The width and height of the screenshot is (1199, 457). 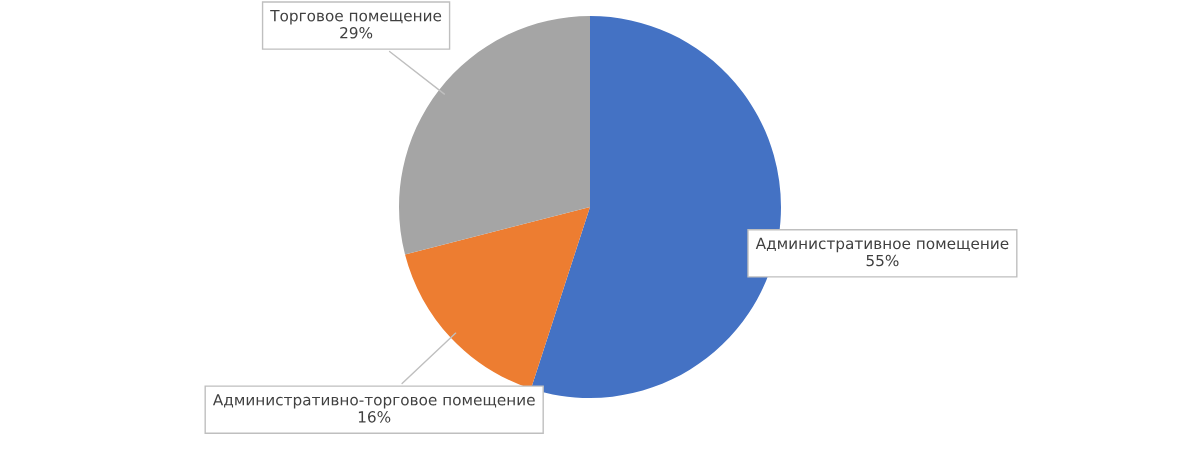 I want to click on slice-label: Торговое помещение, so click(x=356, y=17).